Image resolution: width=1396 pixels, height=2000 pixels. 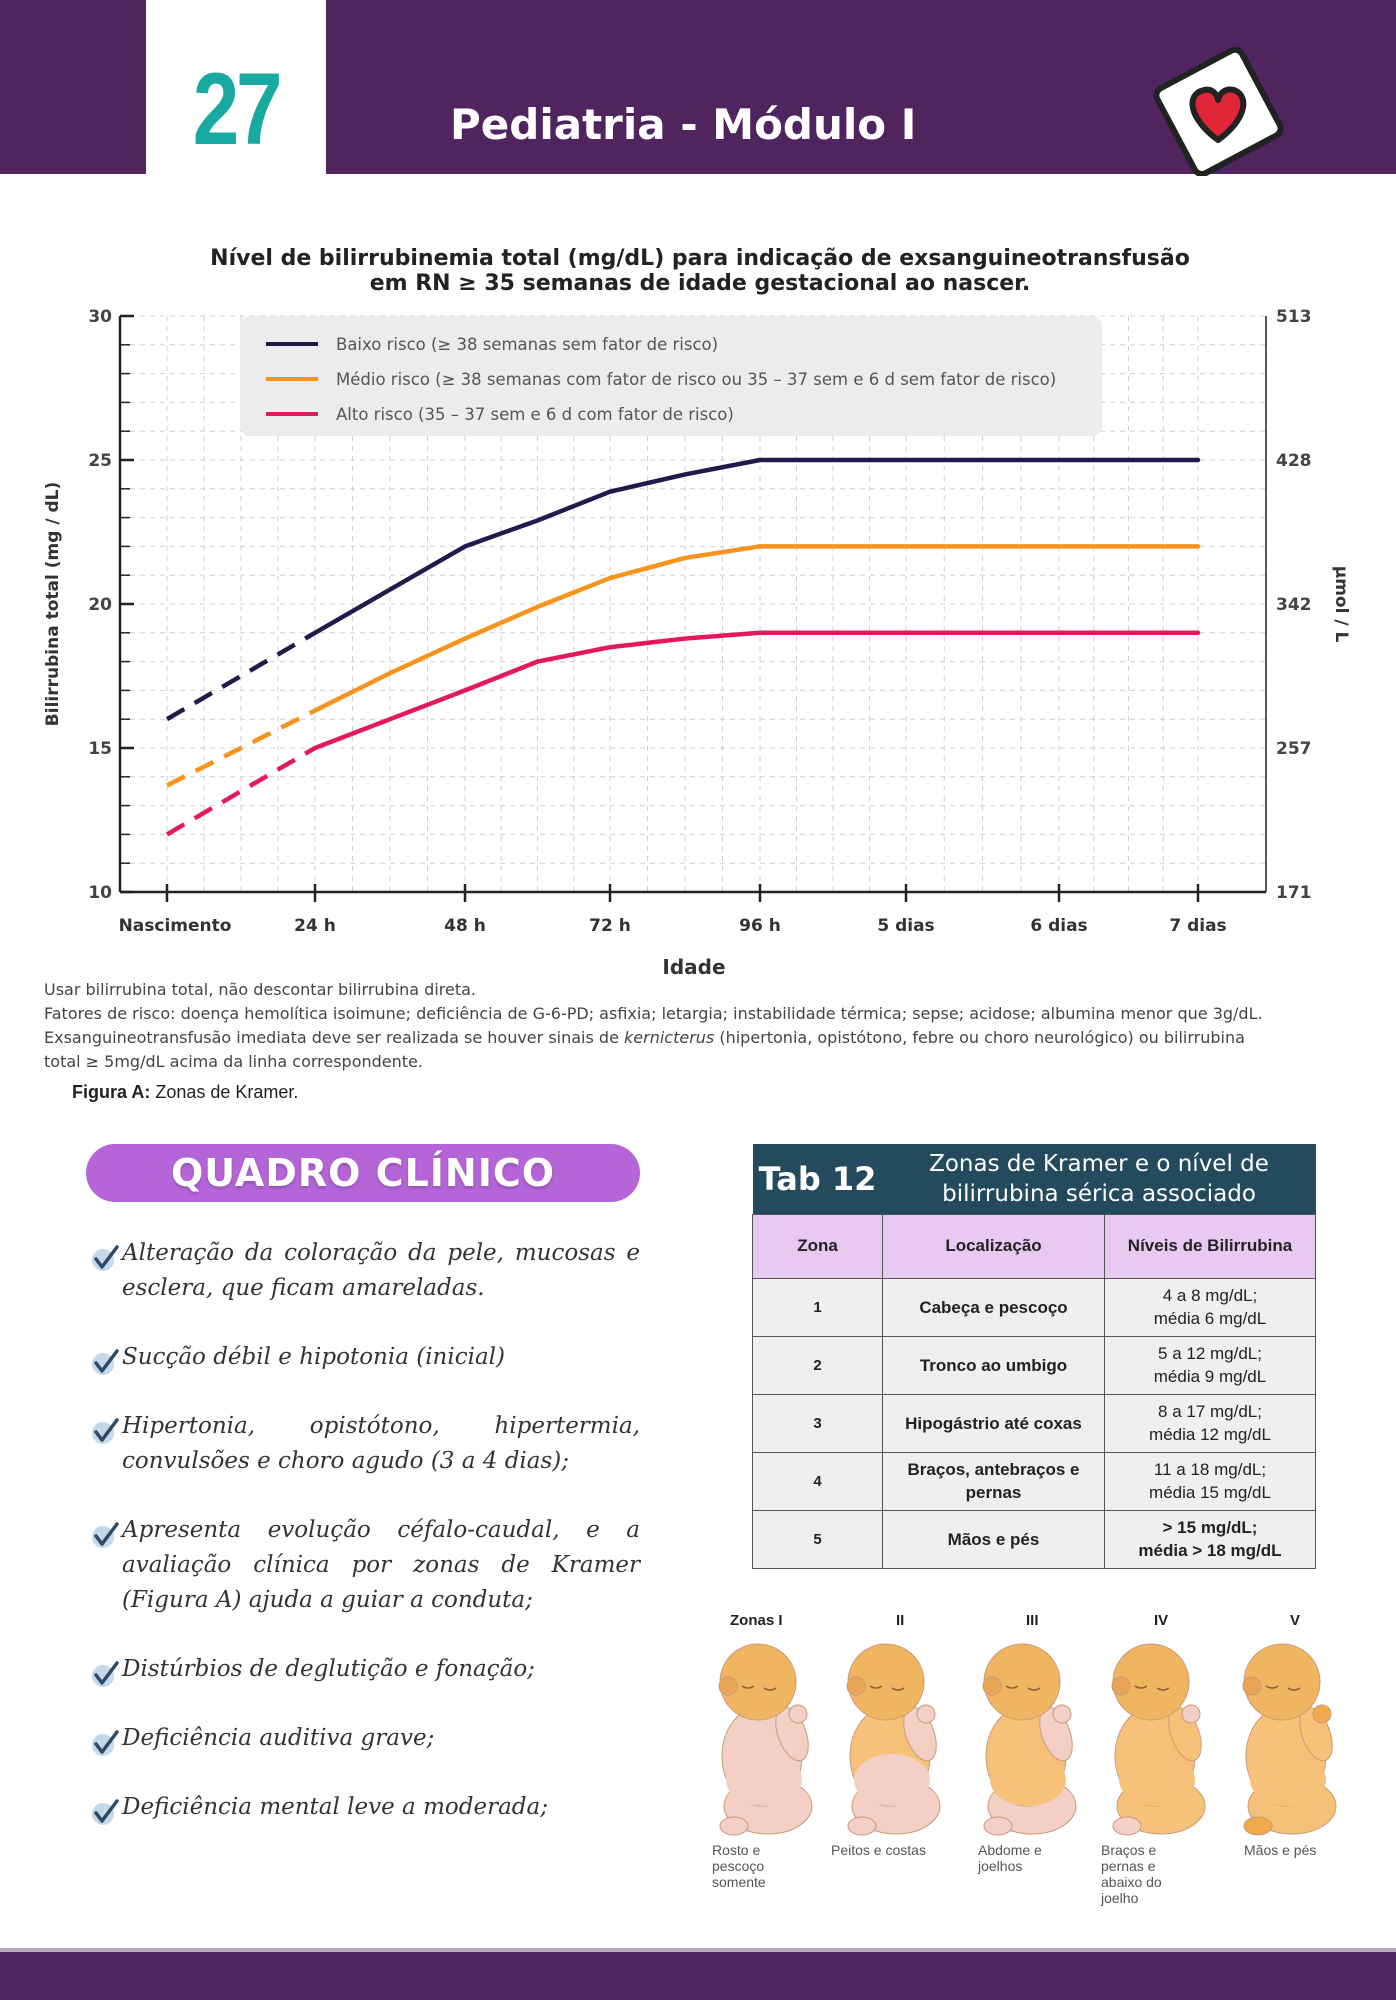 What do you see at coordinates (693, 967) in the screenshot?
I see `x-axis-title: Idade` at bounding box center [693, 967].